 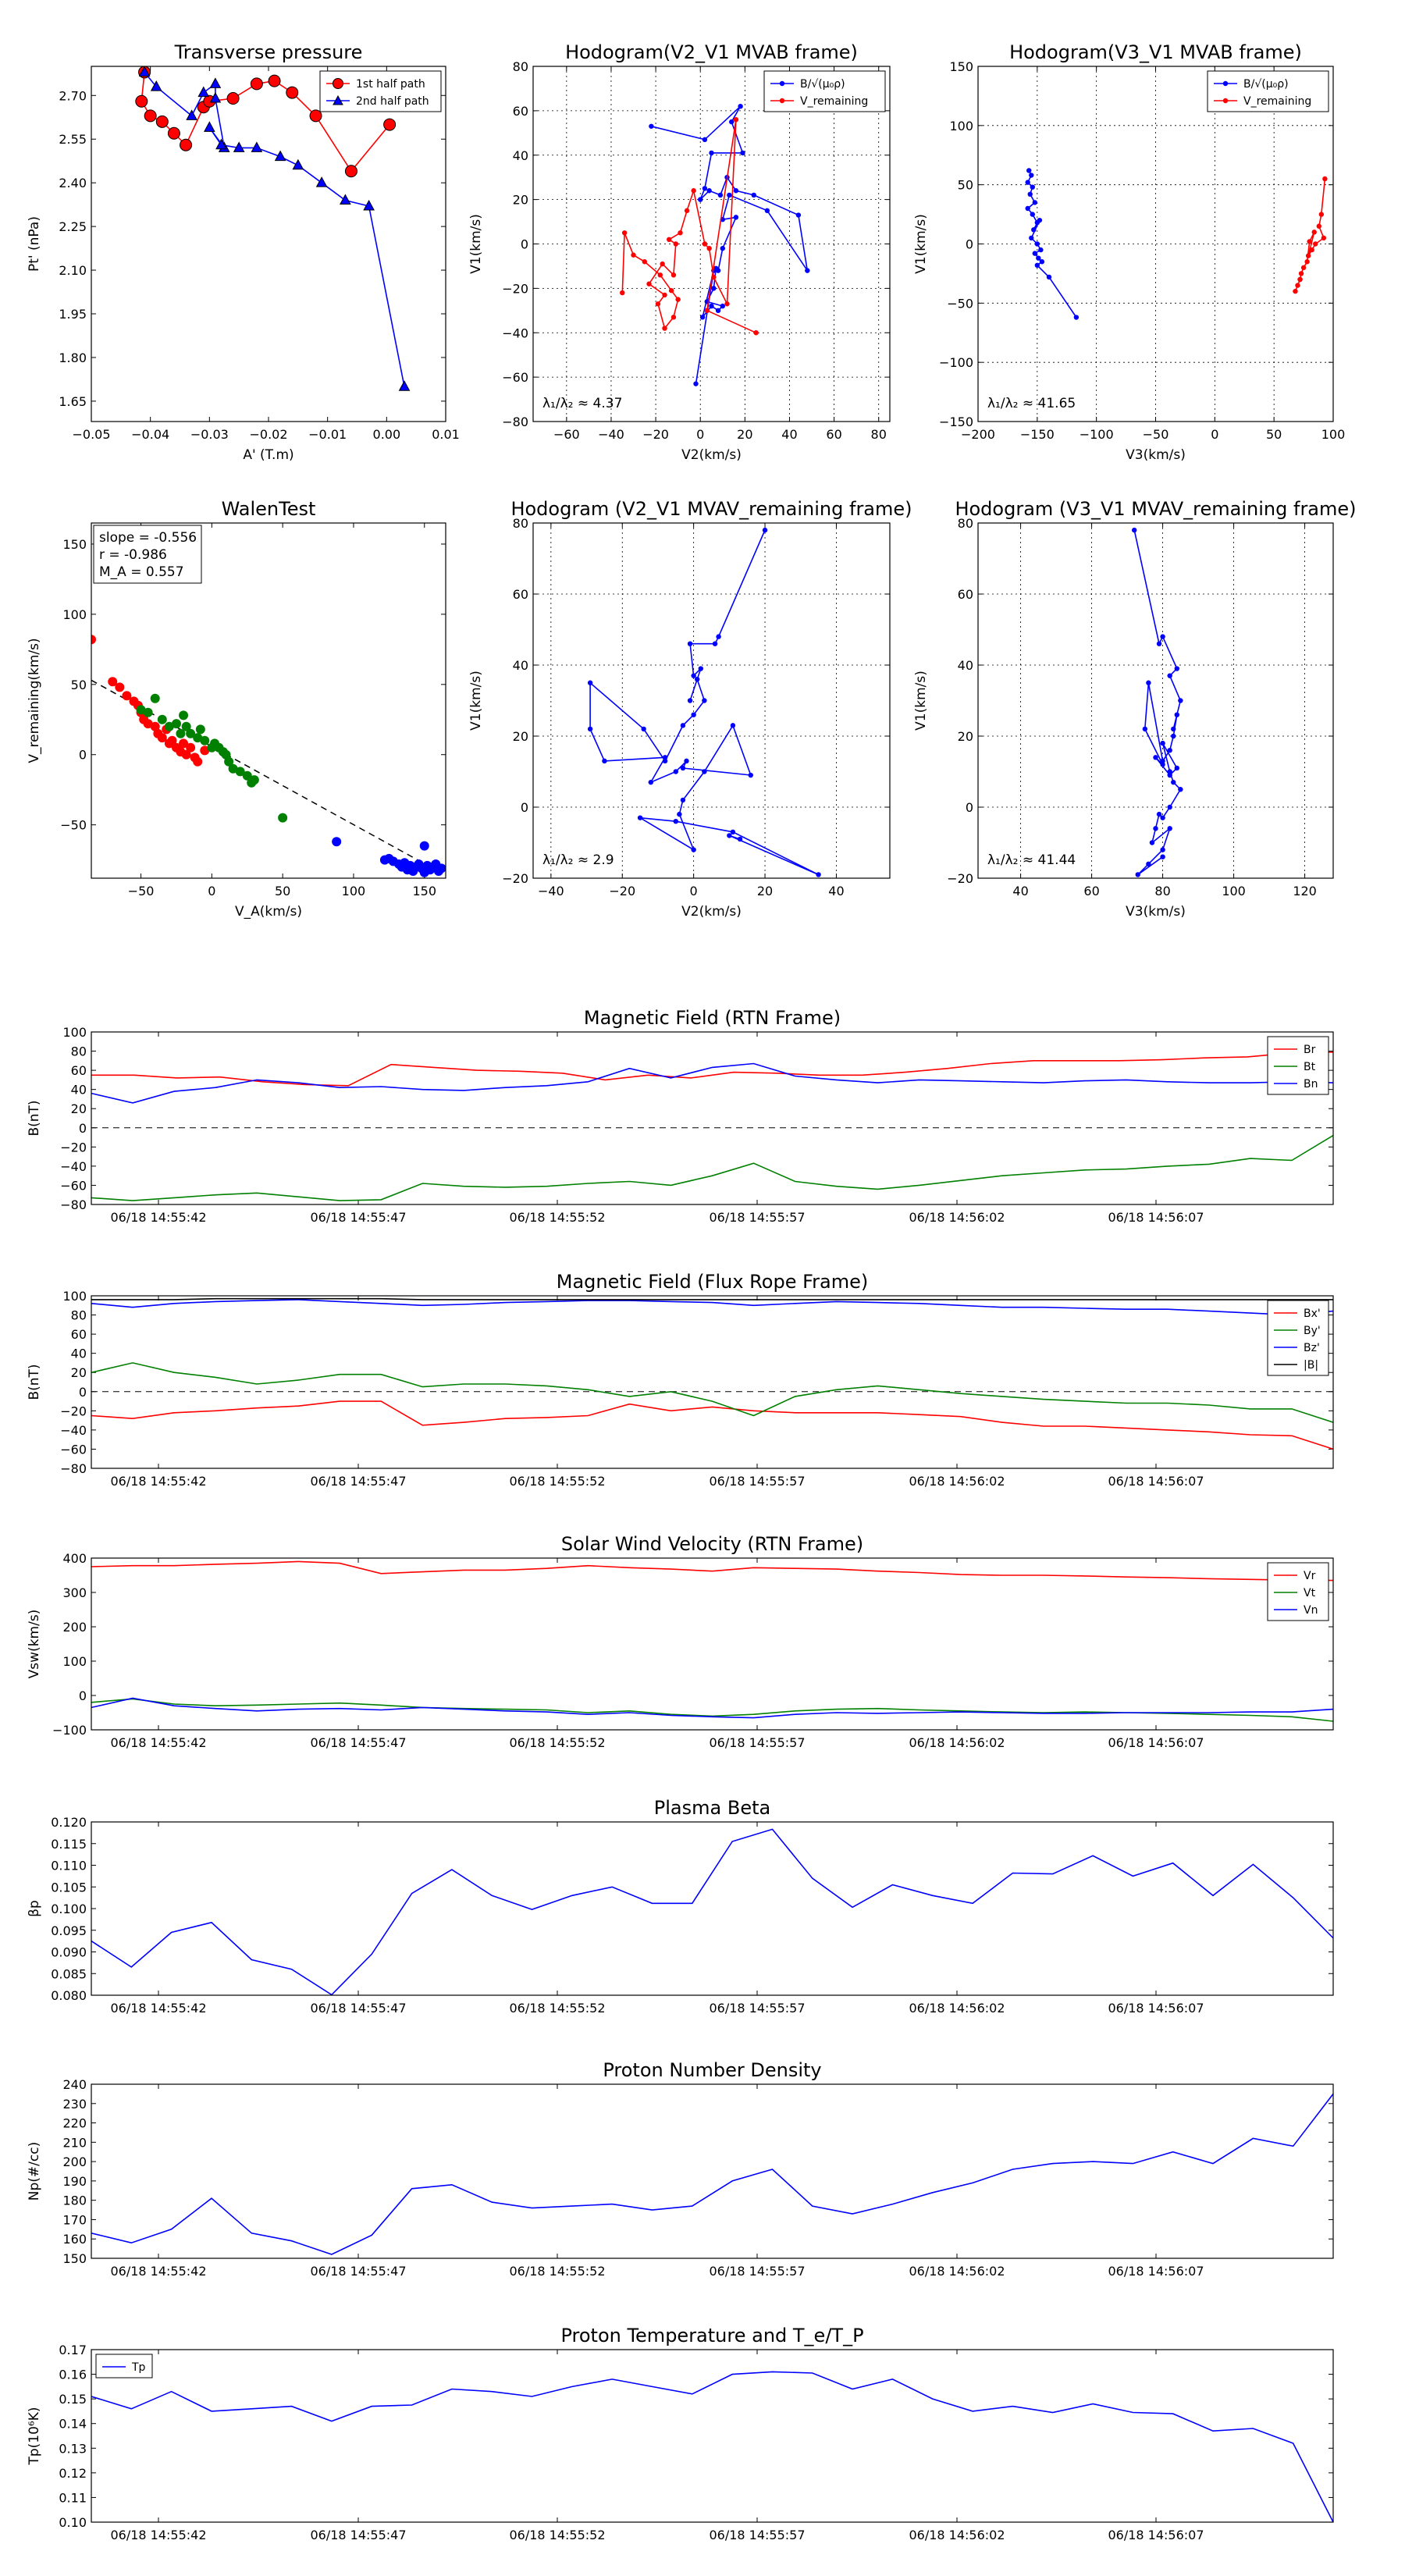 I want to click on x-tick-label: 100, so click(x=1234, y=891).